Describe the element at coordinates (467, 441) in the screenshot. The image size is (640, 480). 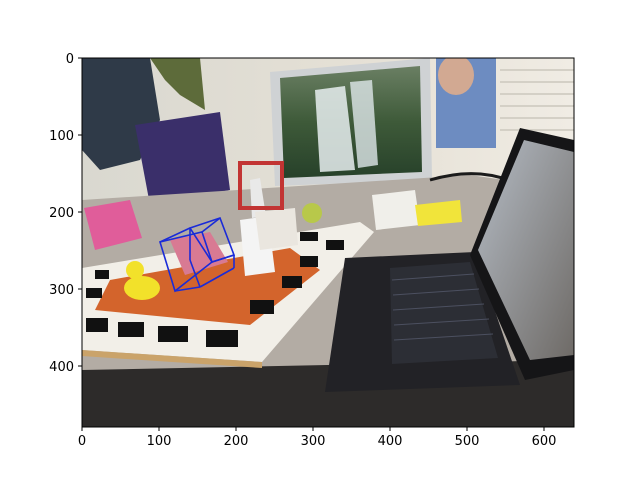
I see `x-tick-label: 500` at that location.